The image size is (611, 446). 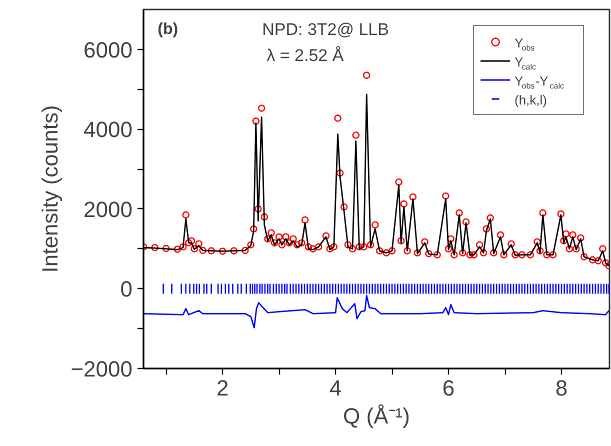 What do you see at coordinates (561, 388) in the screenshot?
I see `x-tick-label: 8` at bounding box center [561, 388].